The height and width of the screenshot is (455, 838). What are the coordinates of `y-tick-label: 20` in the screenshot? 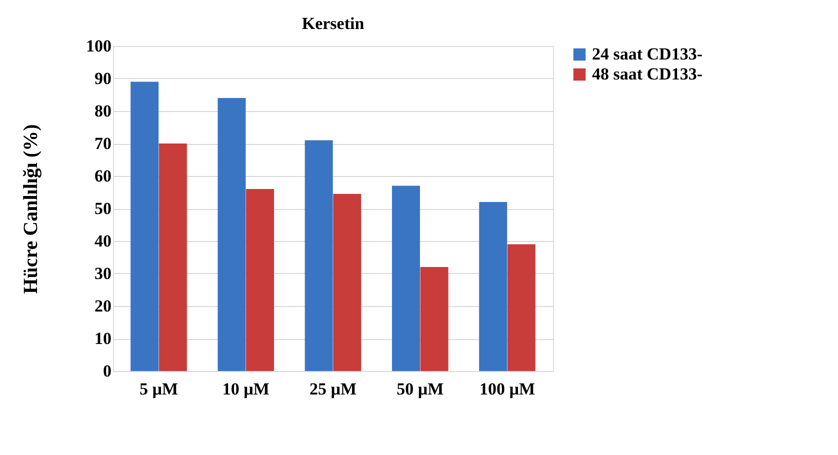 It's located at (103, 306).